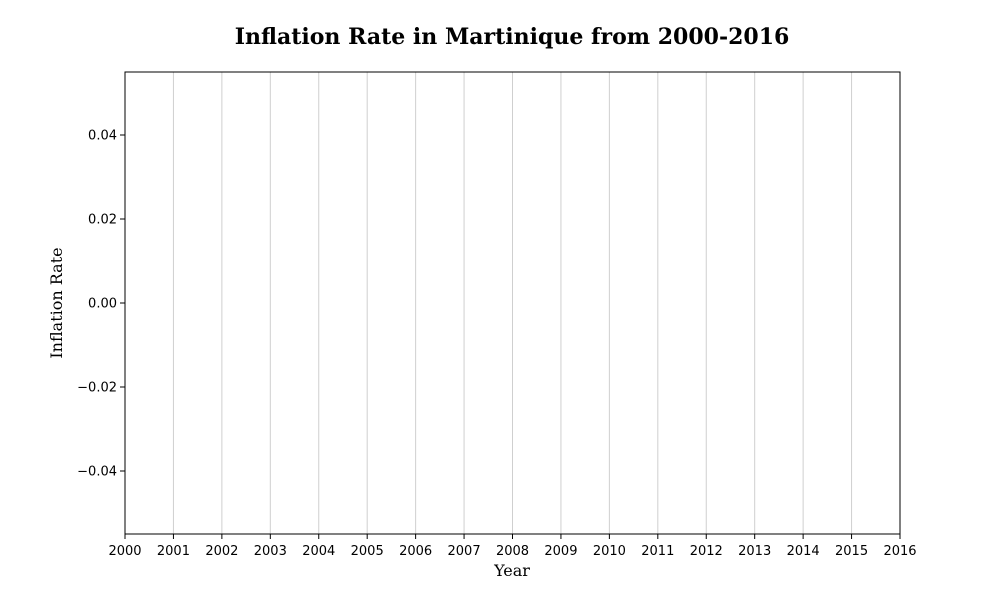 This screenshot has height=600, width=1000. I want to click on y-tick-label: −0.04, so click(97, 472).